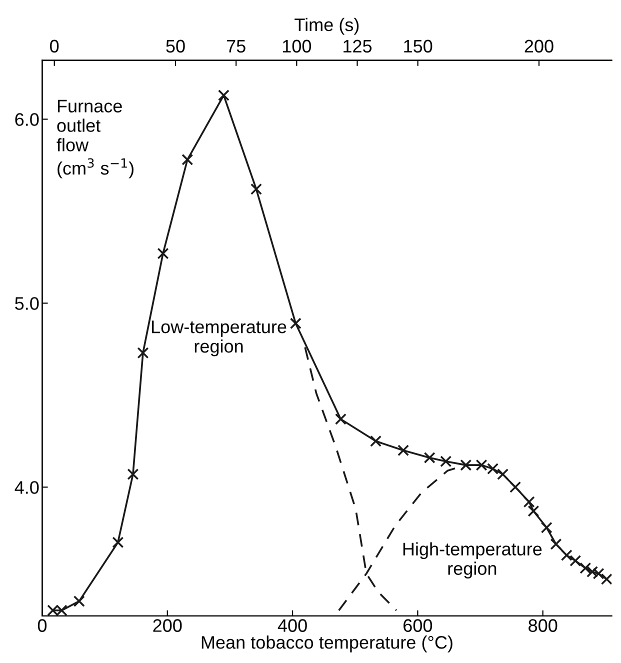 This screenshot has height=663, width=621. I want to click on x-tick-label: 0, so click(42, 625).